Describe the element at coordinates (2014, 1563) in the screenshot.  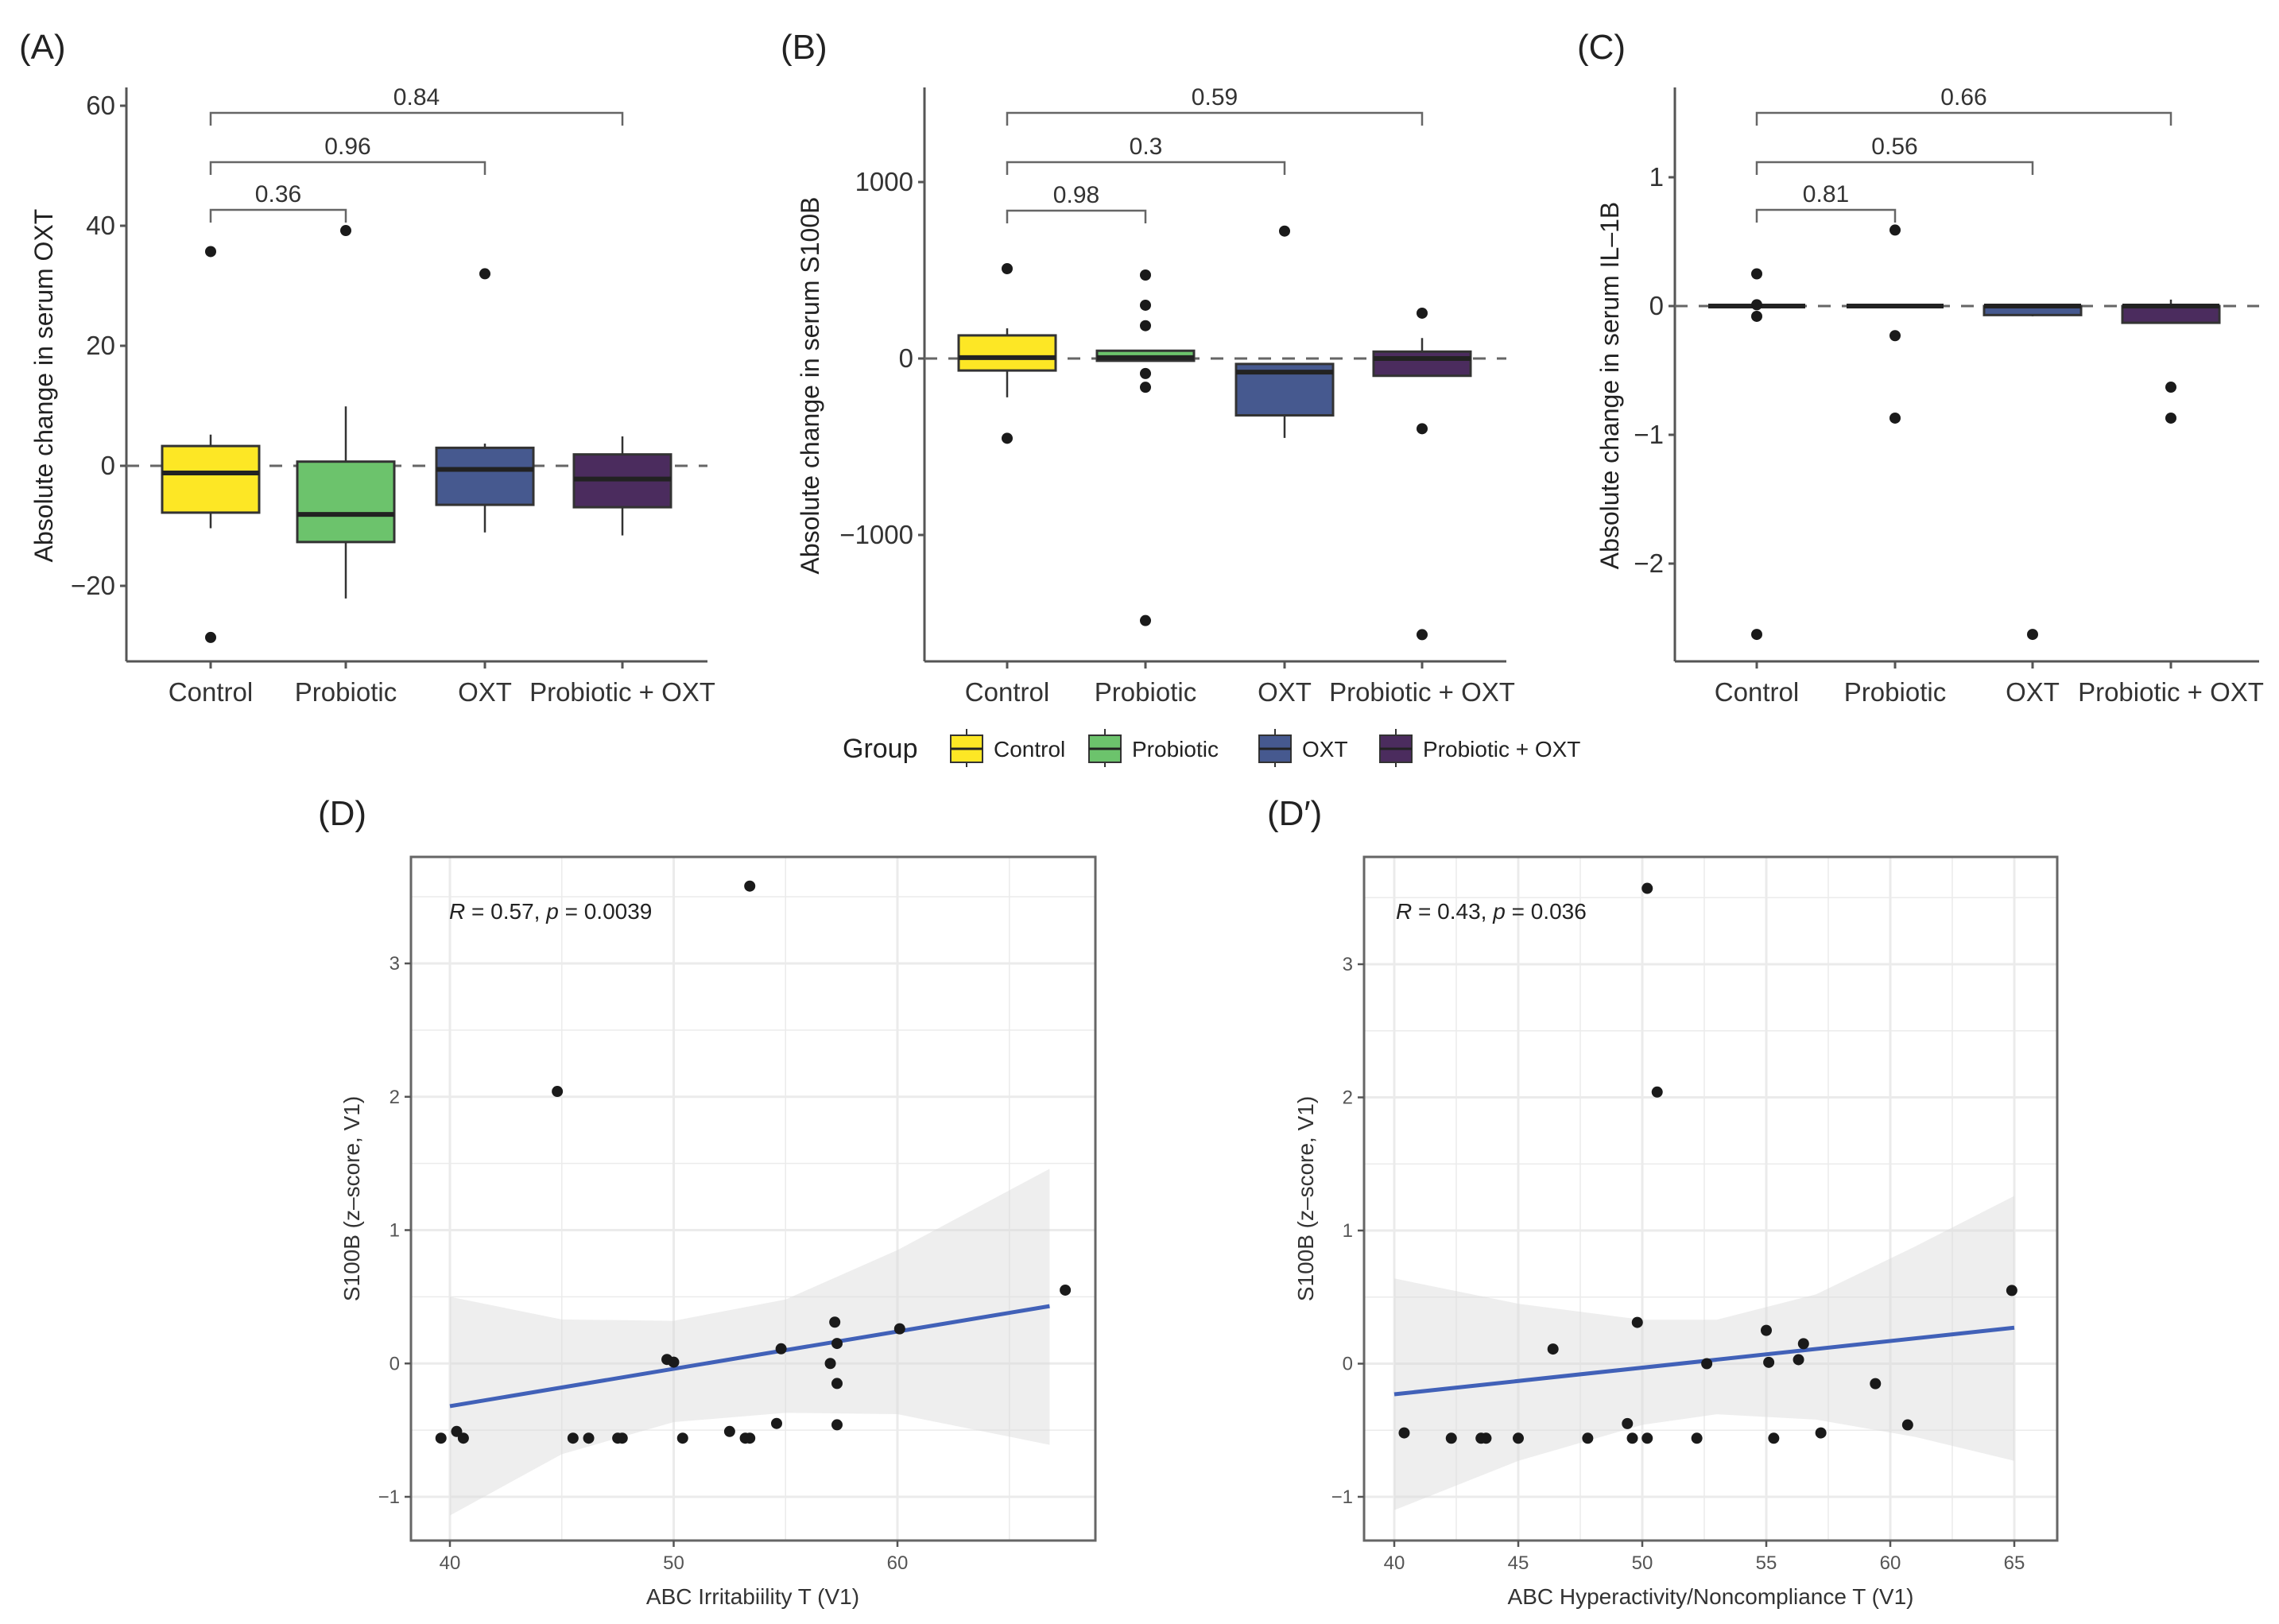
I see `x-tick-label: 65` at that location.